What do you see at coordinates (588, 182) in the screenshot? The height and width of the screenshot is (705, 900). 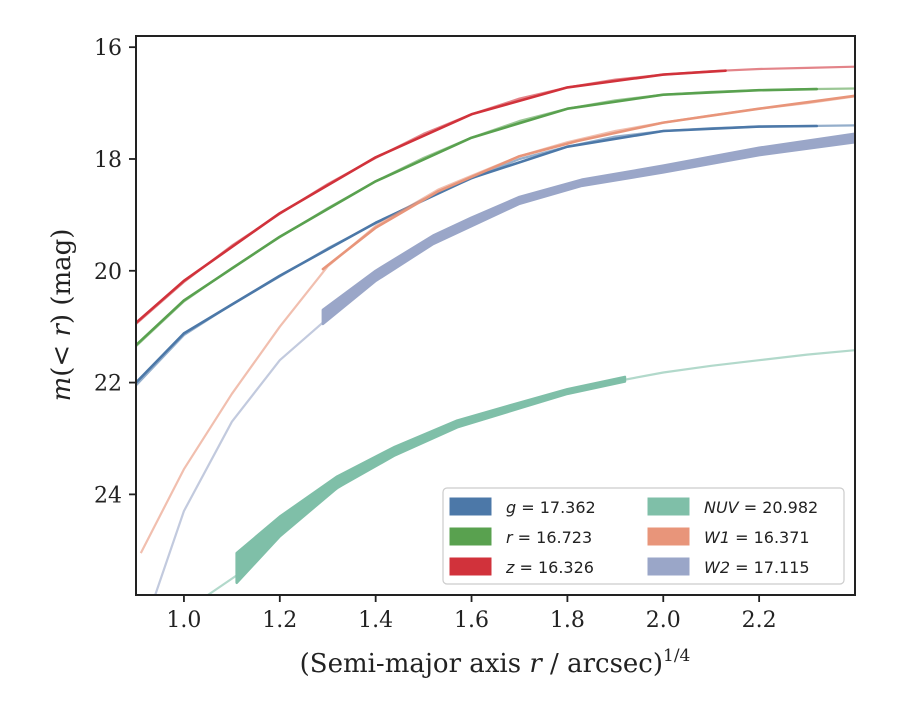 I see `measured-band-w1` at bounding box center [588, 182].